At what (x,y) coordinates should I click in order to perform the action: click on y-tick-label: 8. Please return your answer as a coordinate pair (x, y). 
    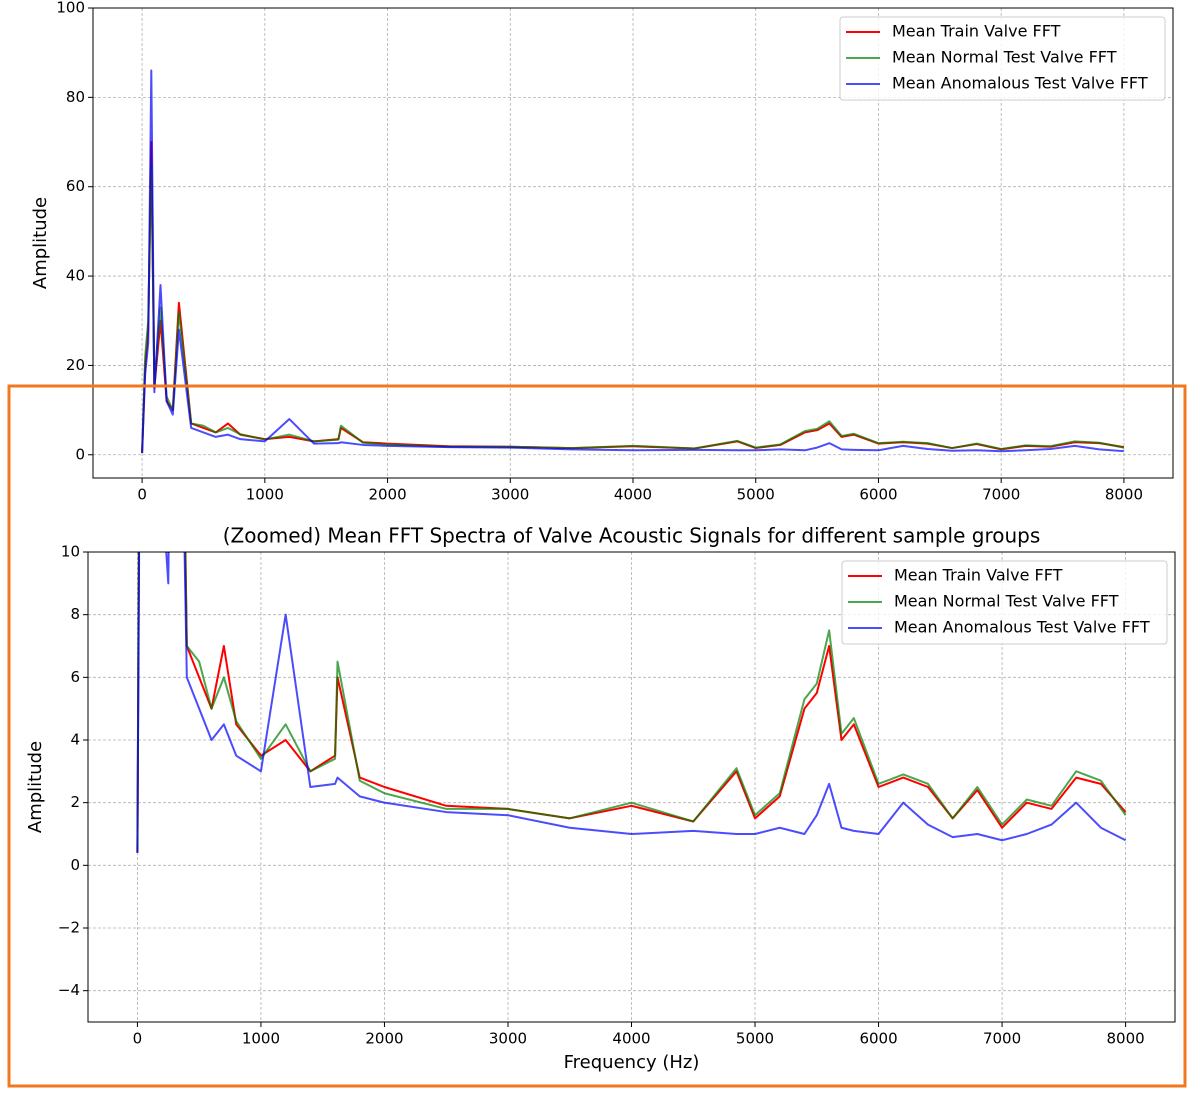
    Looking at the image, I should click on (75, 614).